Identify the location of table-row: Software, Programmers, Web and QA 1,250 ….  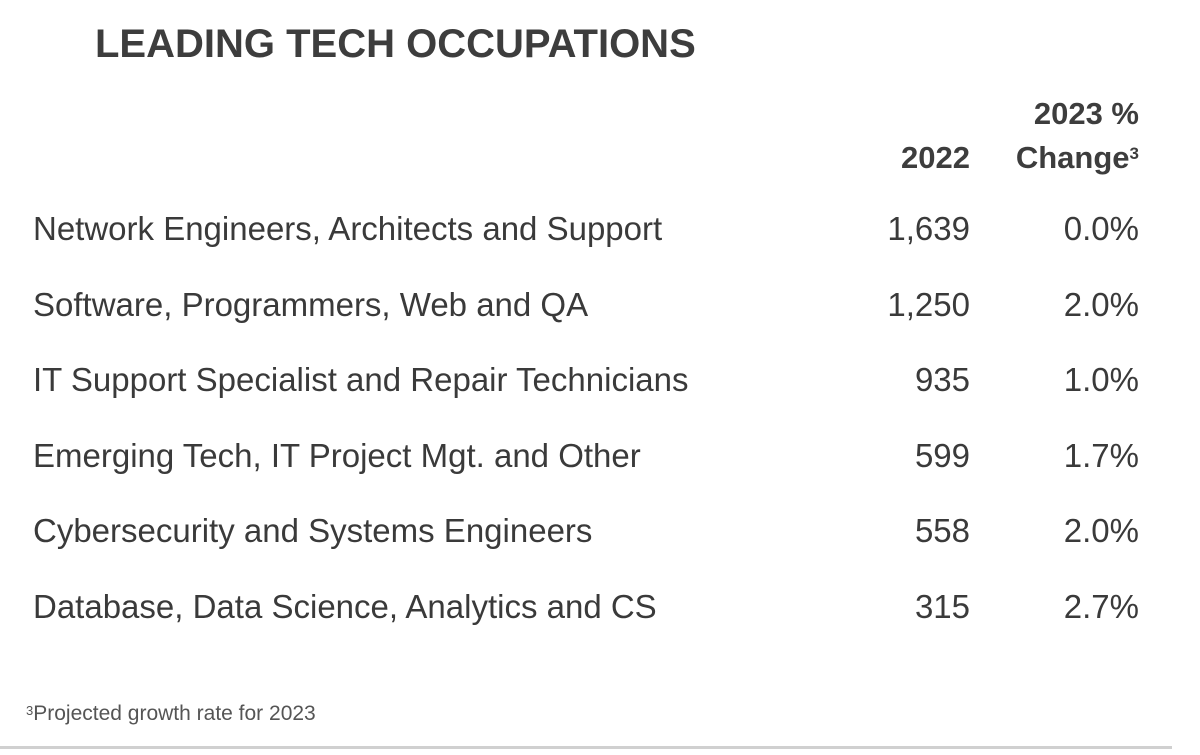
(600, 310).